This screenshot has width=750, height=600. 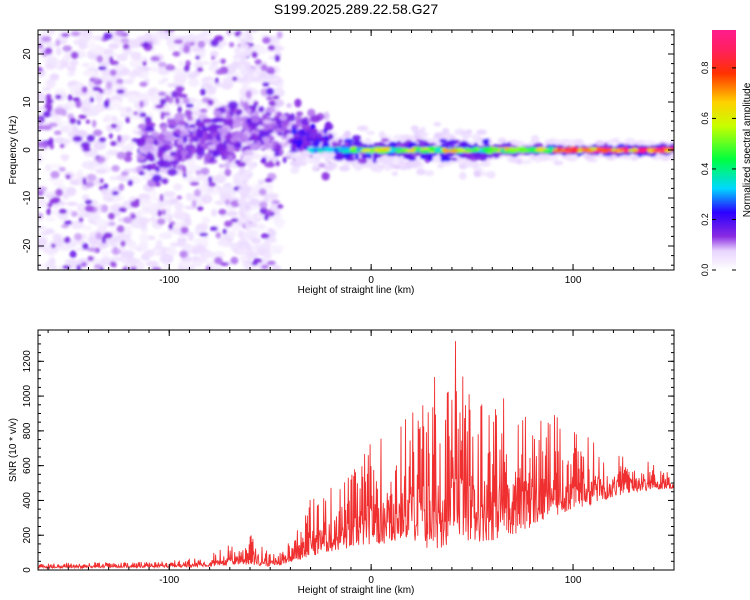 What do you see at coordinates (718, 169) in the screenshot?
I see `colorbar-ticks: 0.0 0.2 0.4 0.6 0.8` at bounding box center [718, 169].